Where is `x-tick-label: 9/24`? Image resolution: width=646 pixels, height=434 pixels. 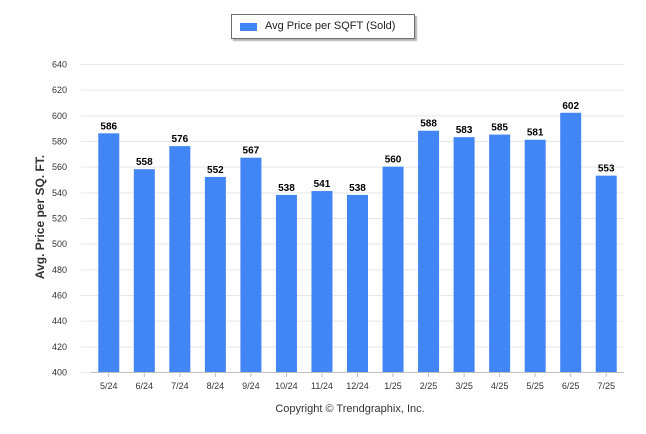 x-tick-label: 9/24 is located at coordinates (251, 386).